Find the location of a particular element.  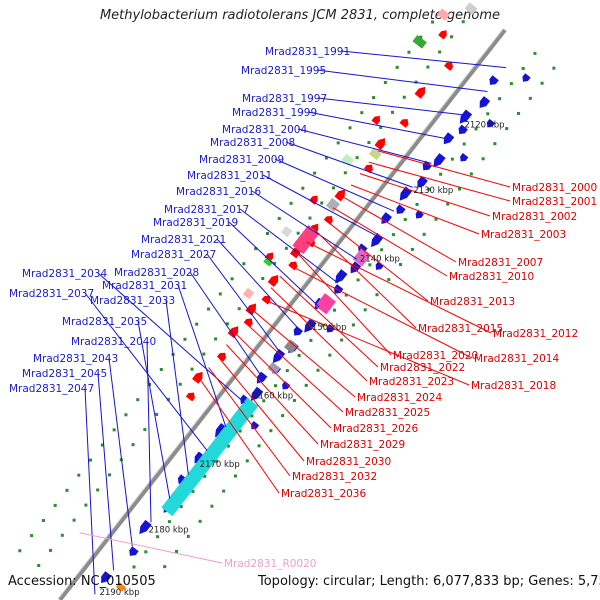

plus-gene-label: Mrad2831_2033 is located at coordinates (132, 301).